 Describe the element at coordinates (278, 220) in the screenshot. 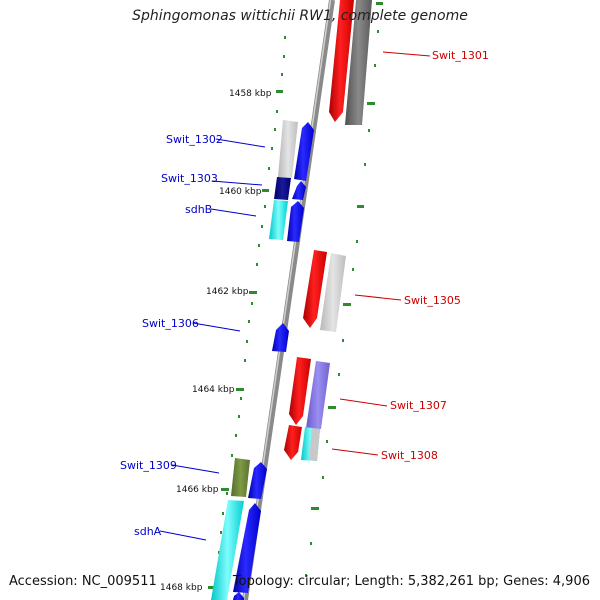

I see `cog-sdhb` at that location.